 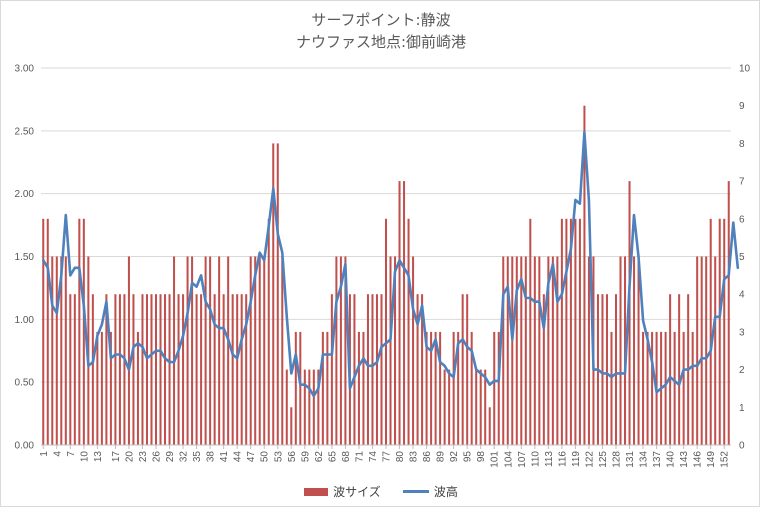 What do you see at coordinates (742, 408) in the screenshot?
I see `y-right-tick-label: 1` at bounding box center [742, 408].